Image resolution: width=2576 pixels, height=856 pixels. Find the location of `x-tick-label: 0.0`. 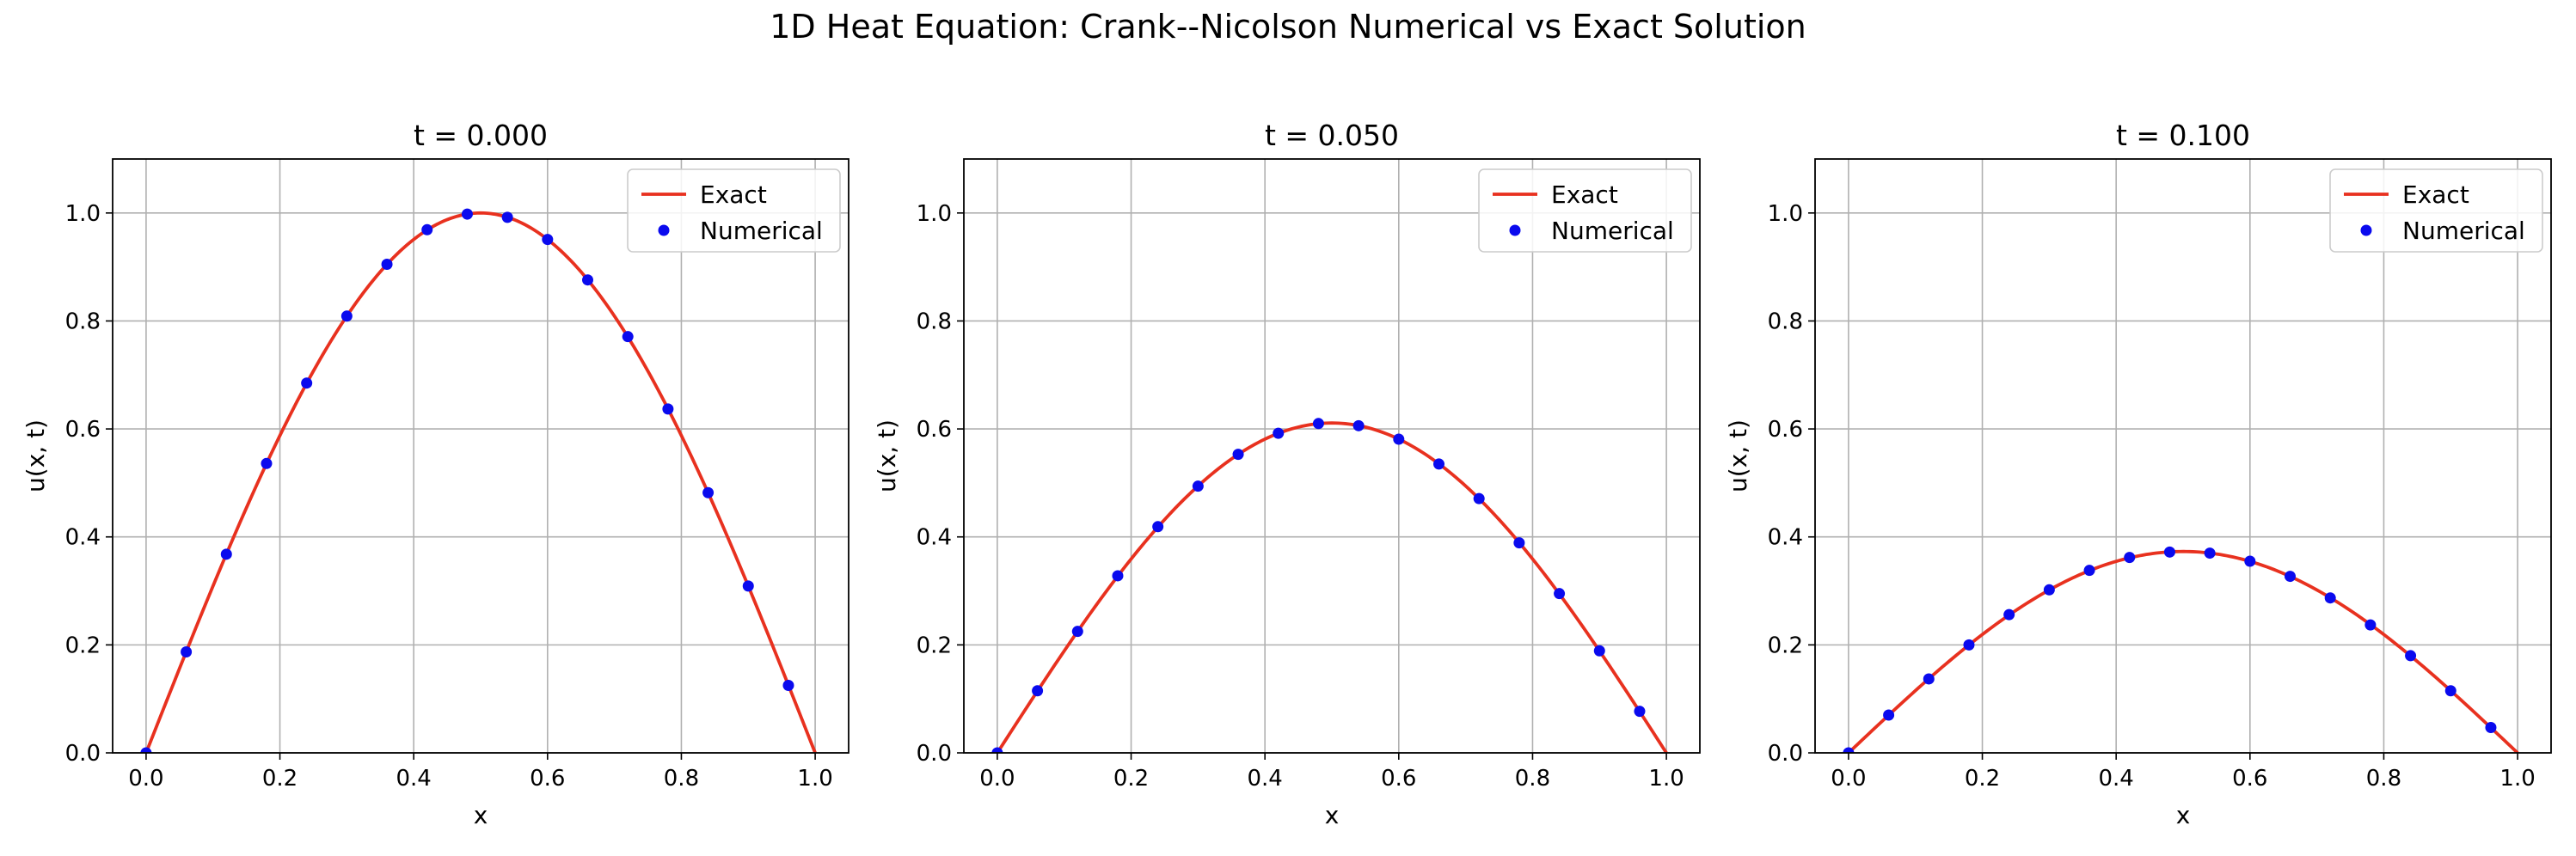

x-tick-label: 0.0 is located at coordinates (997, 779).